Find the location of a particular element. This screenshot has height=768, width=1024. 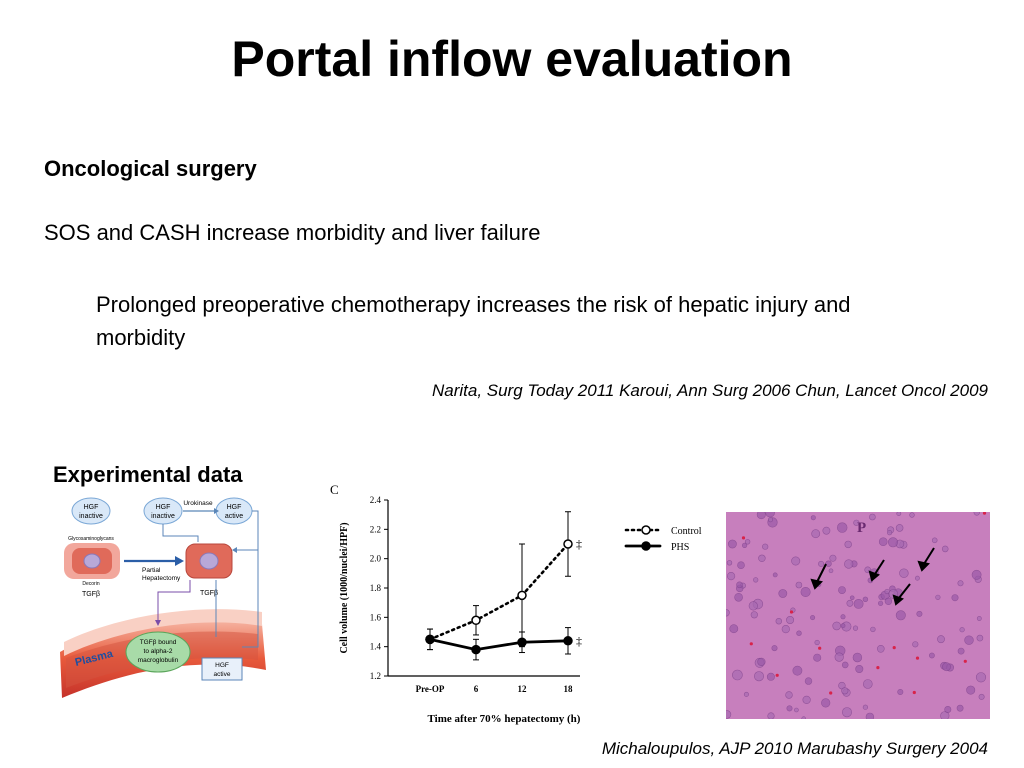

chart-point-control is located at coordinates (522, 595).